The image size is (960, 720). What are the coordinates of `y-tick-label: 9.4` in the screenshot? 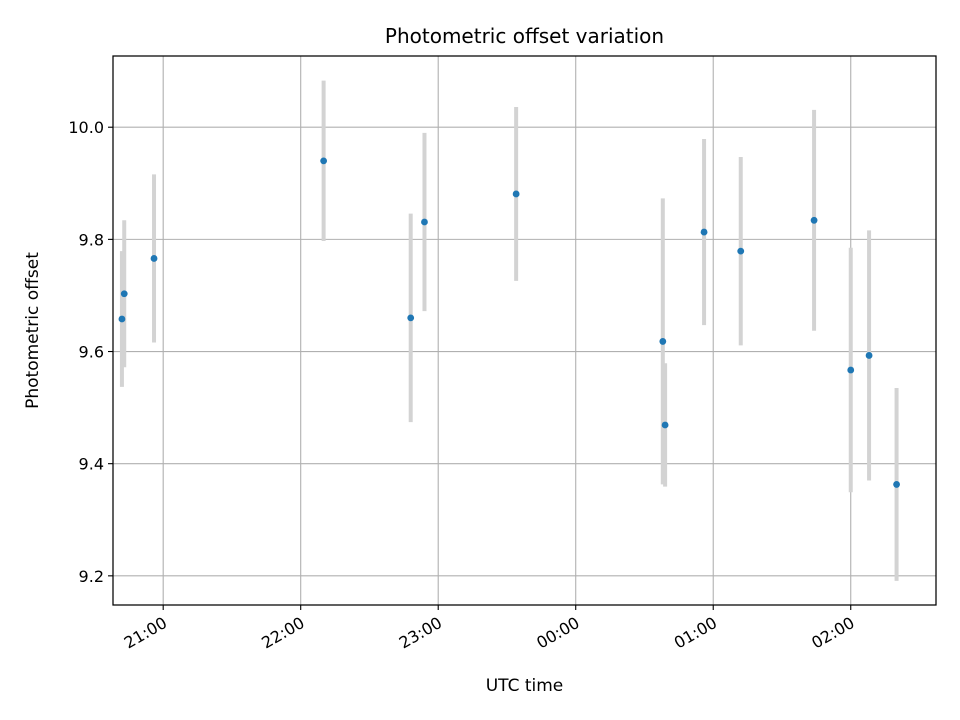 It's located at (91, 464).